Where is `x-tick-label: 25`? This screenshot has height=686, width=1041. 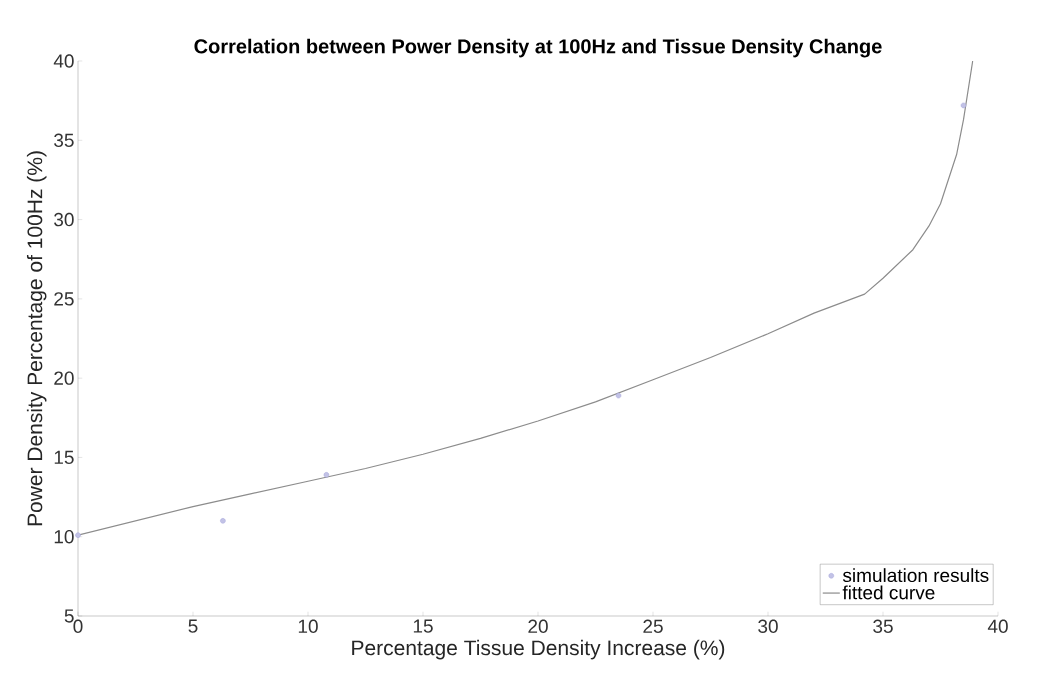 x-tick-label: 25 is located at coordinates (653, 626).